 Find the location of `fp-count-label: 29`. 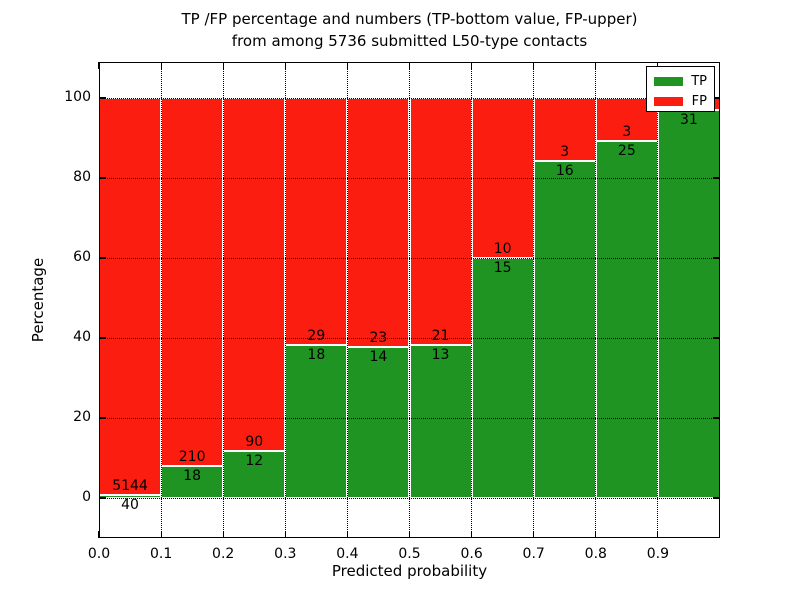

fp-count-label: 29 is located at coordinates (316, 335).